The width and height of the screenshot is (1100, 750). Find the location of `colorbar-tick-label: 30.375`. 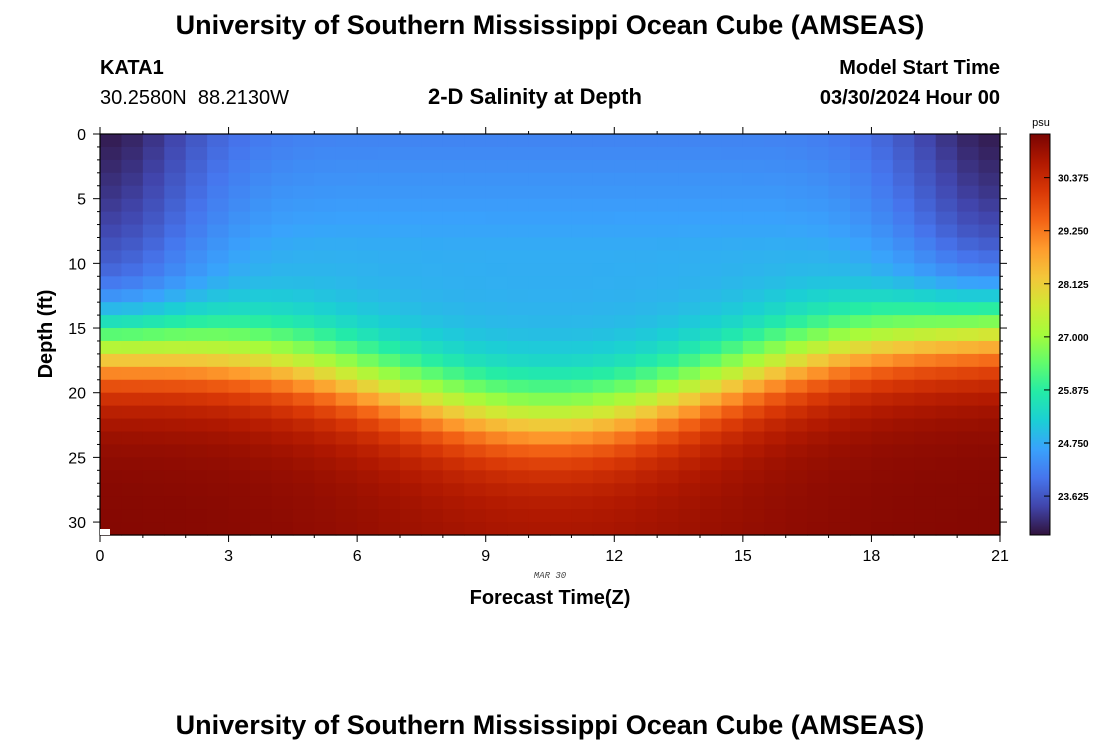

colorbar-tick-label: 30.375 is located at coordinates (1073, 179).